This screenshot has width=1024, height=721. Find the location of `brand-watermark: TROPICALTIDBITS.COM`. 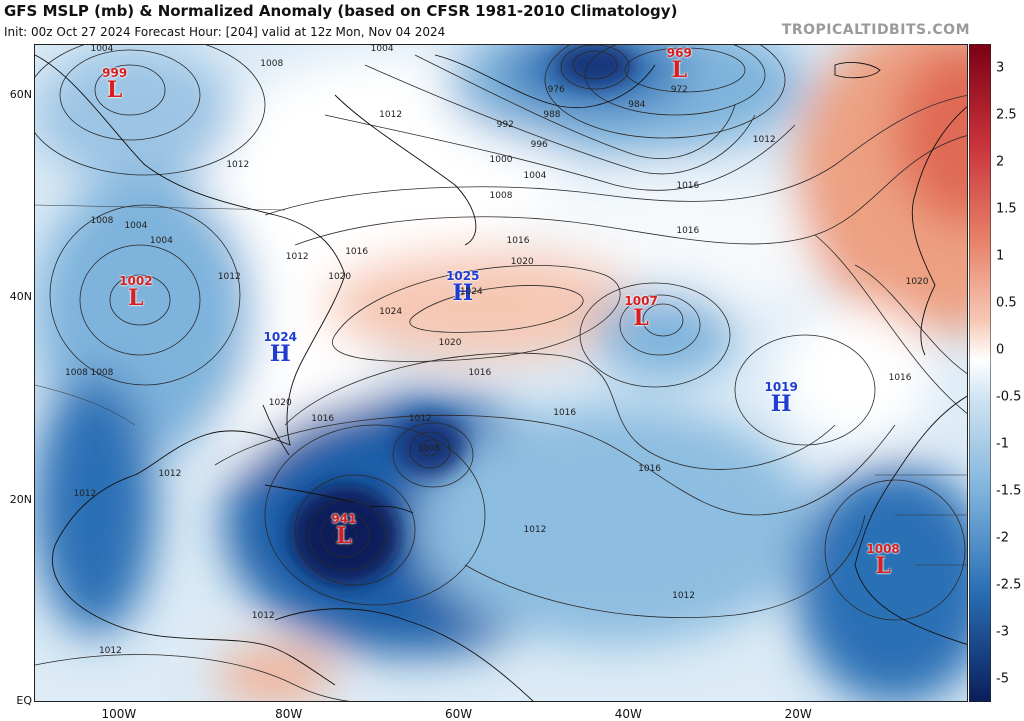

brand-watermark: TROPICALTIDBITS.COM is located at coordinates (875, 30).